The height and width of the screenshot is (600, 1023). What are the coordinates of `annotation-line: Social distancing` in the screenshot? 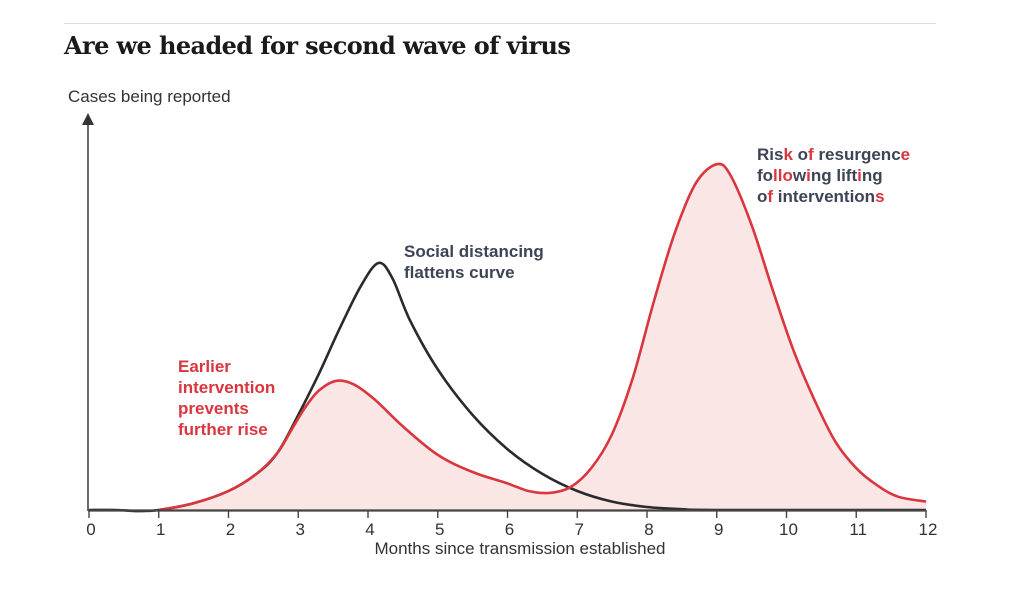 It's located at (474, 251).